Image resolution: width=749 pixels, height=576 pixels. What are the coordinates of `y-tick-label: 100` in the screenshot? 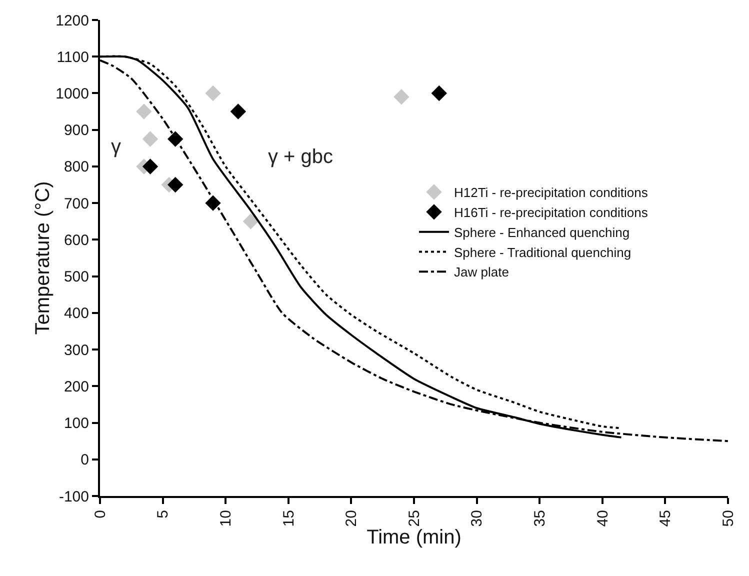 It's located at (76, 423).